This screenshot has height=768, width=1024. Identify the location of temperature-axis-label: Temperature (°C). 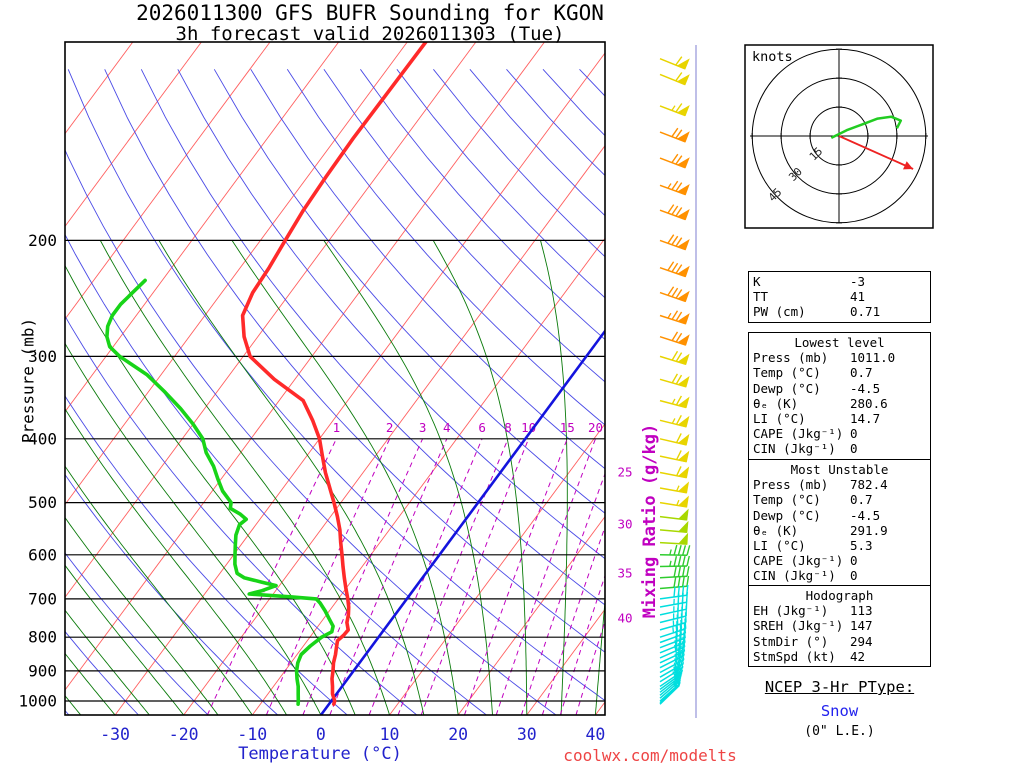
(320, 754).